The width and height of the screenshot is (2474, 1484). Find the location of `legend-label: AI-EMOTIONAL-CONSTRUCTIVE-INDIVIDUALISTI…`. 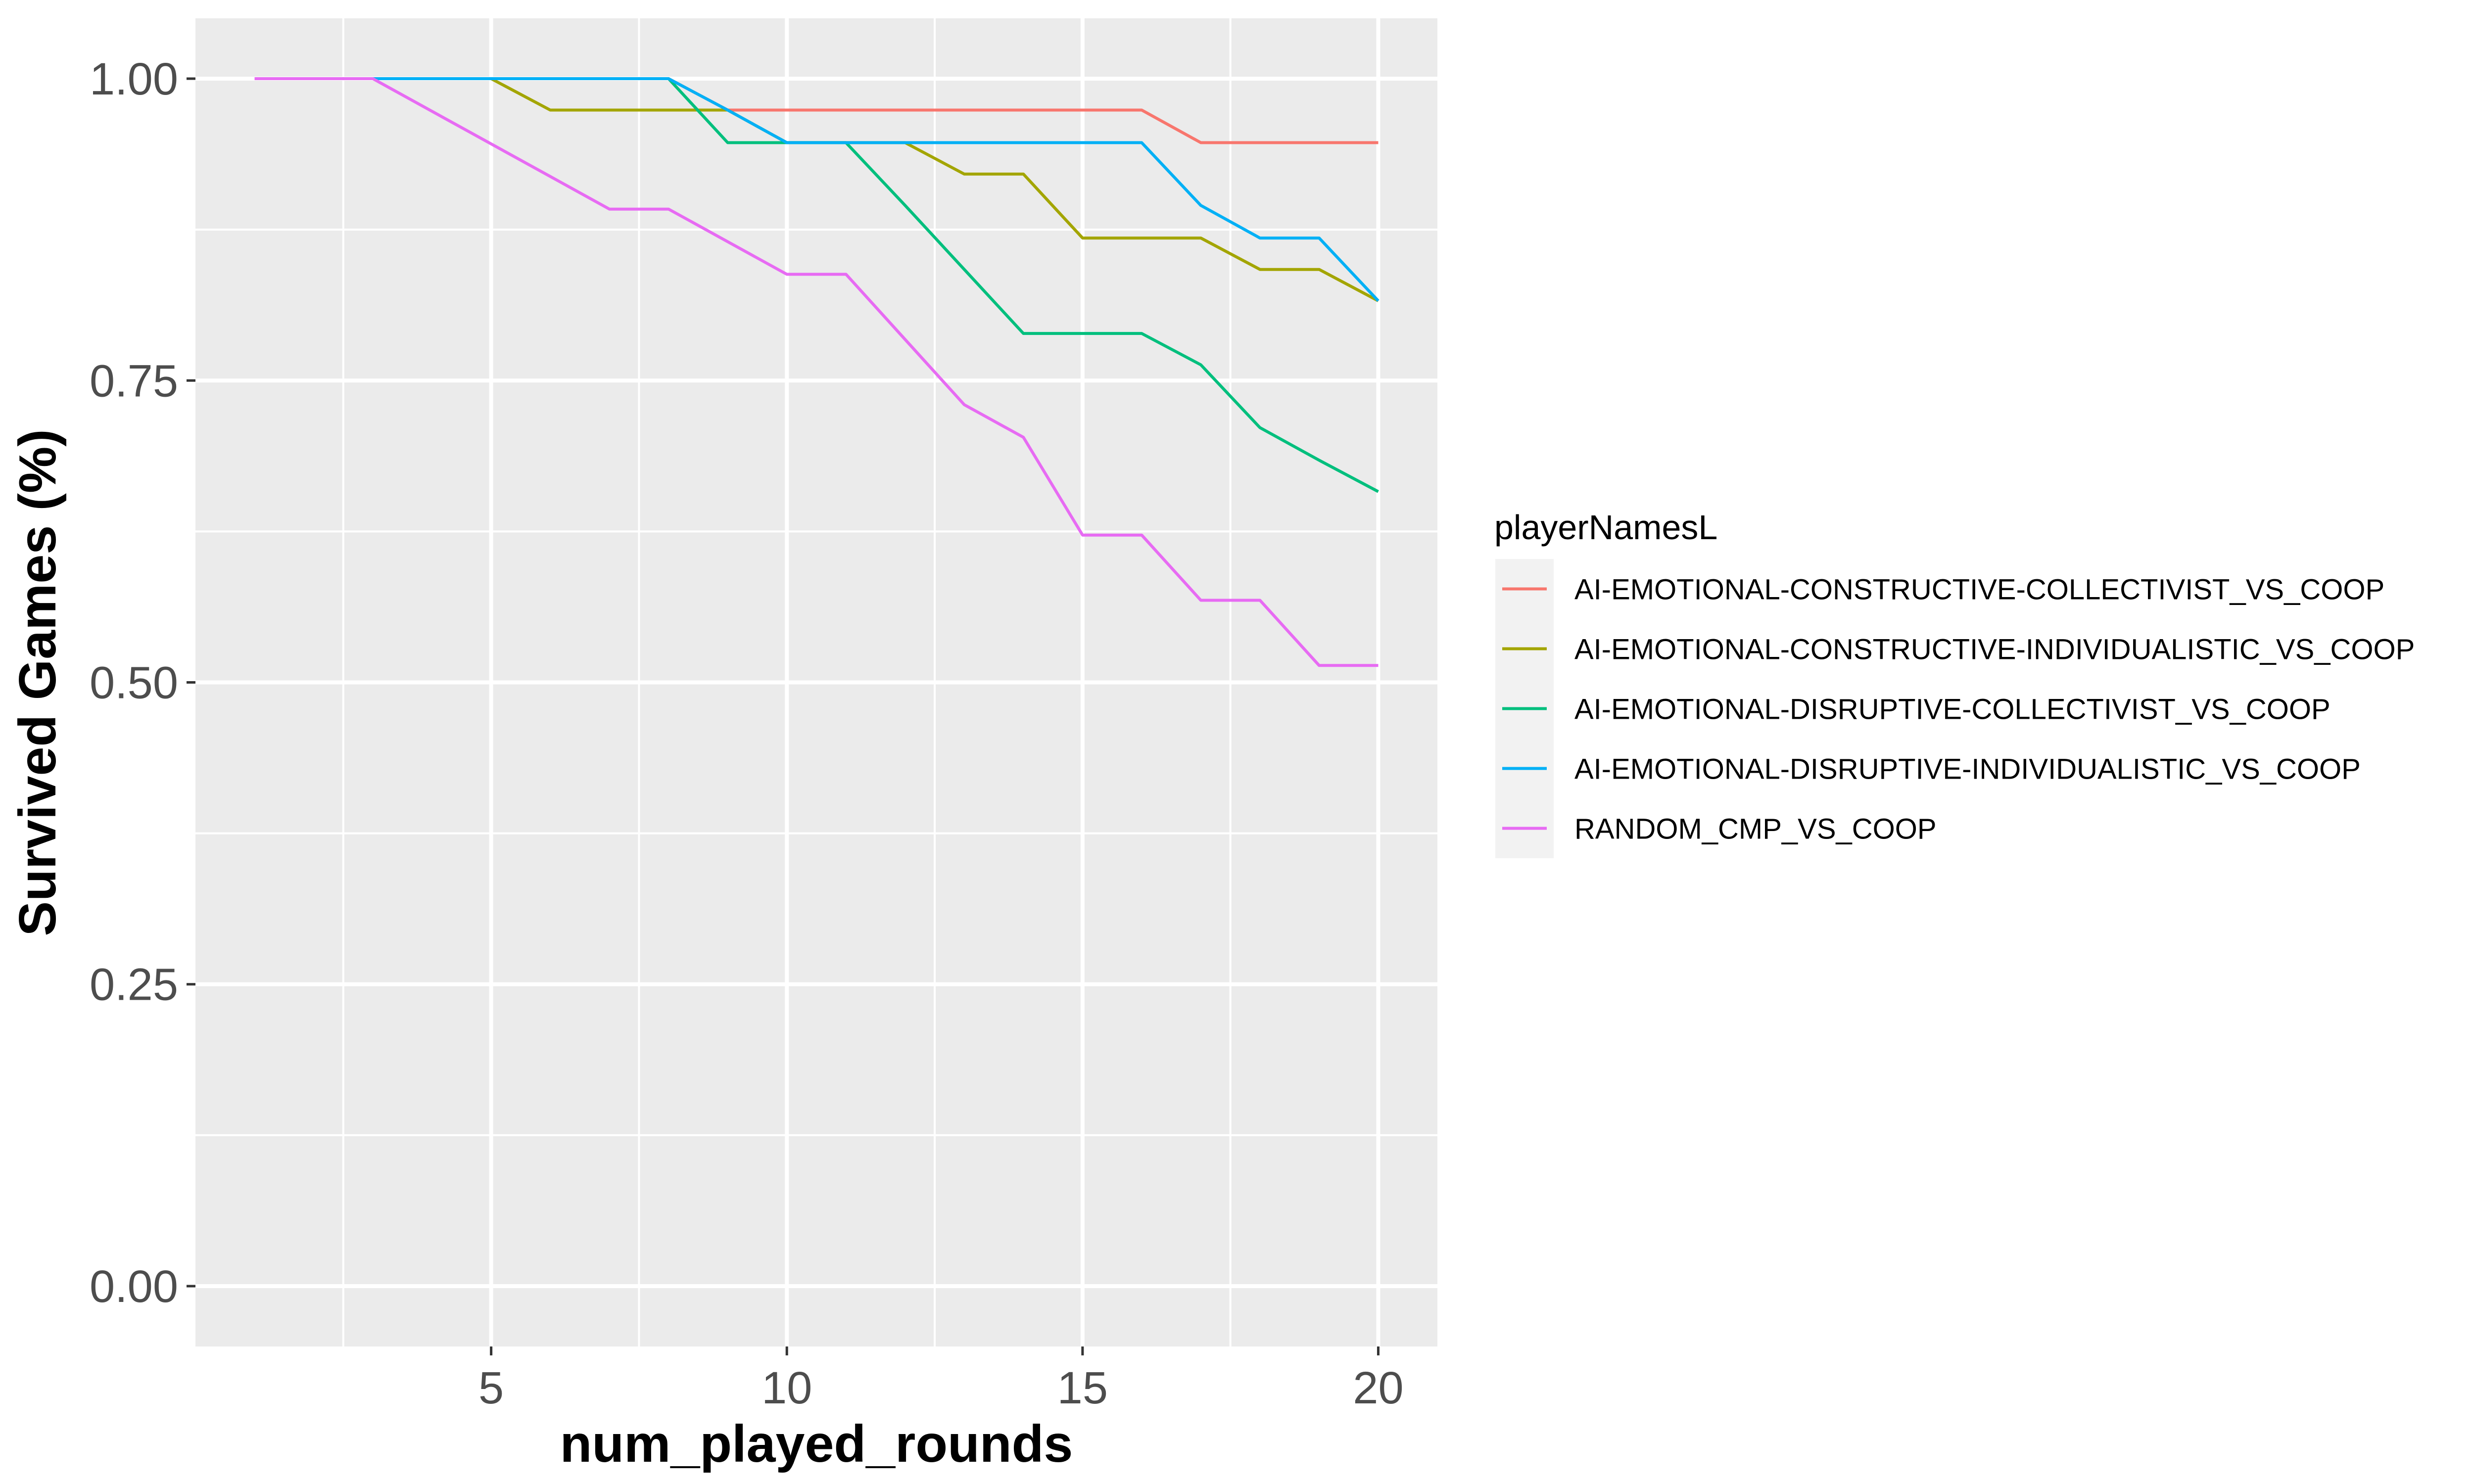

legend-label: AI-EMOTIONAL-CONSTRUCTIVE-INDIVIDUALISTI… is located at coordinates (1995, 650).